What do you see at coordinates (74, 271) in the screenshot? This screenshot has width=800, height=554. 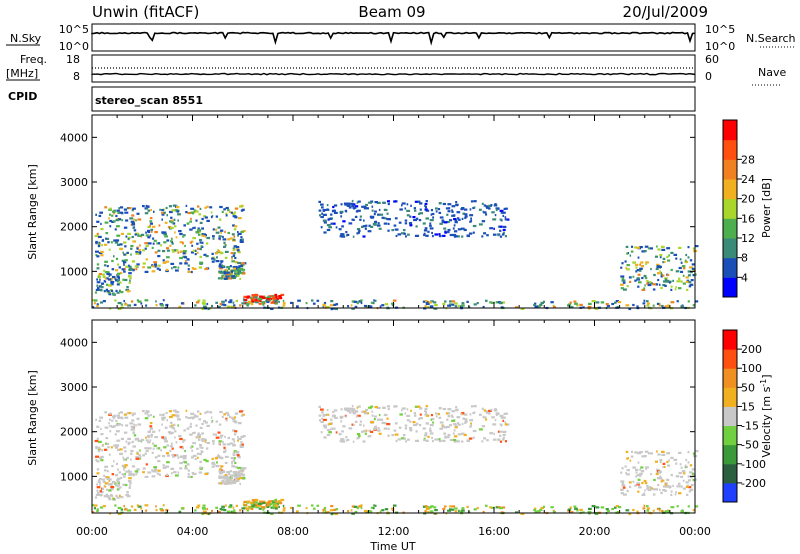 I see `y-tick-label: 1000` at bounding box center [74, 271].